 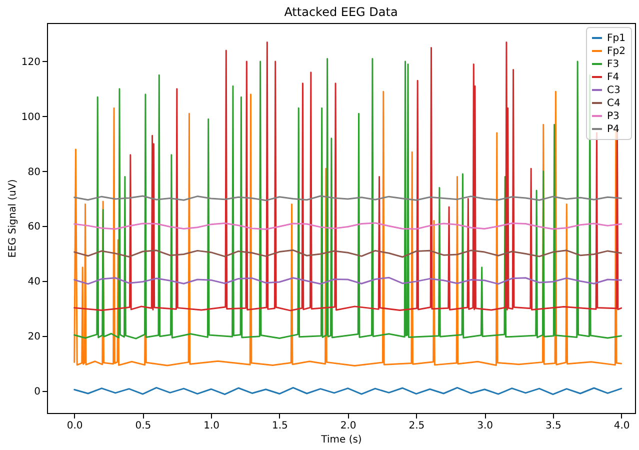 What do you see at coordinates (622, 426) in the screenshot?
I see `x-tick-label: 4.0` at bounding box center [622, 426].